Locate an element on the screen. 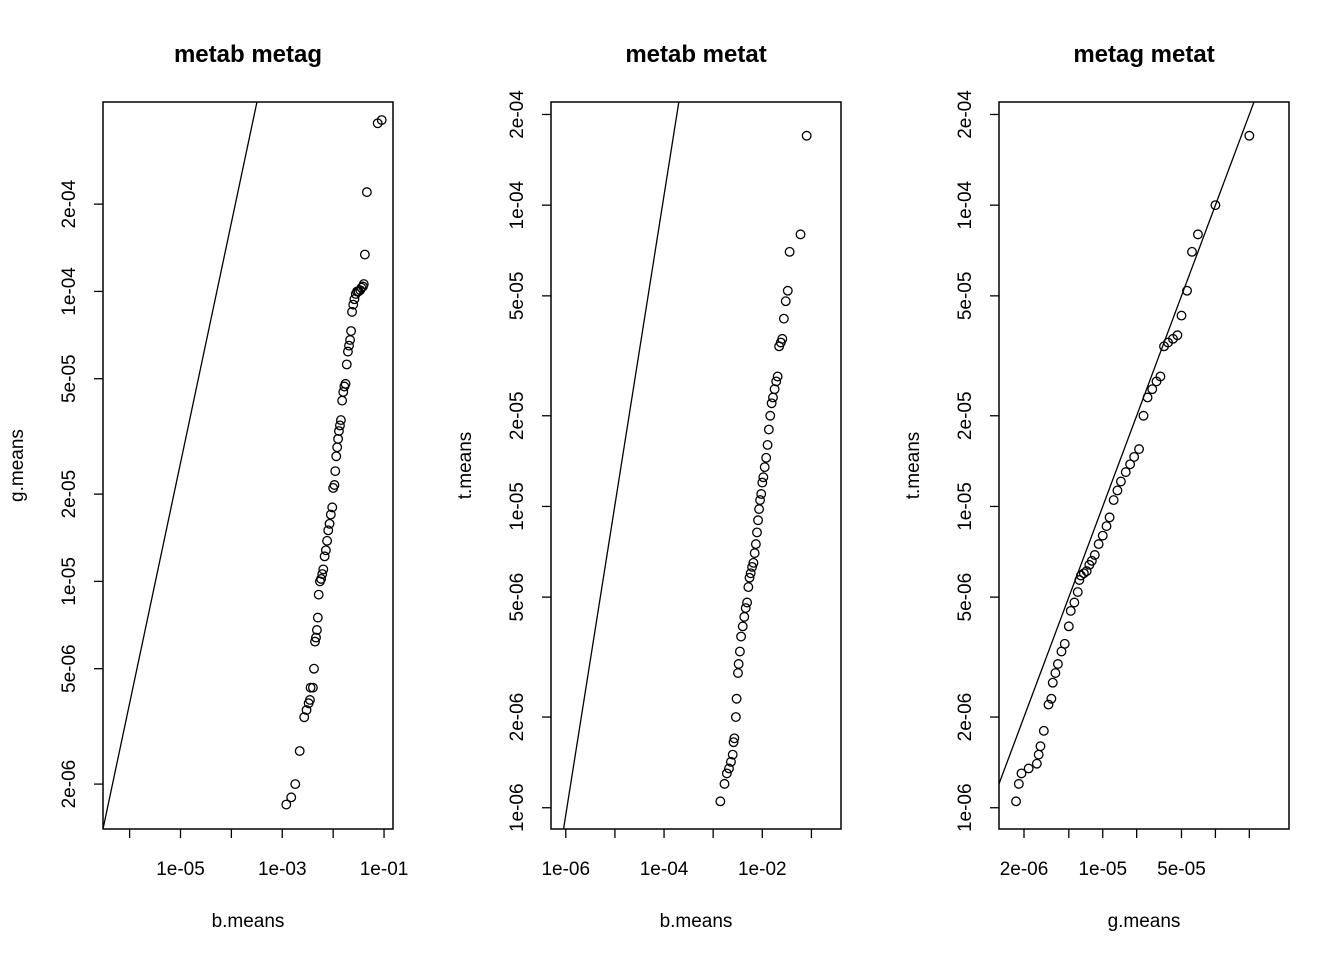 This screenshot has height=960, width=1344. panel-title: metag metat is located at coordinates (1143, 54).